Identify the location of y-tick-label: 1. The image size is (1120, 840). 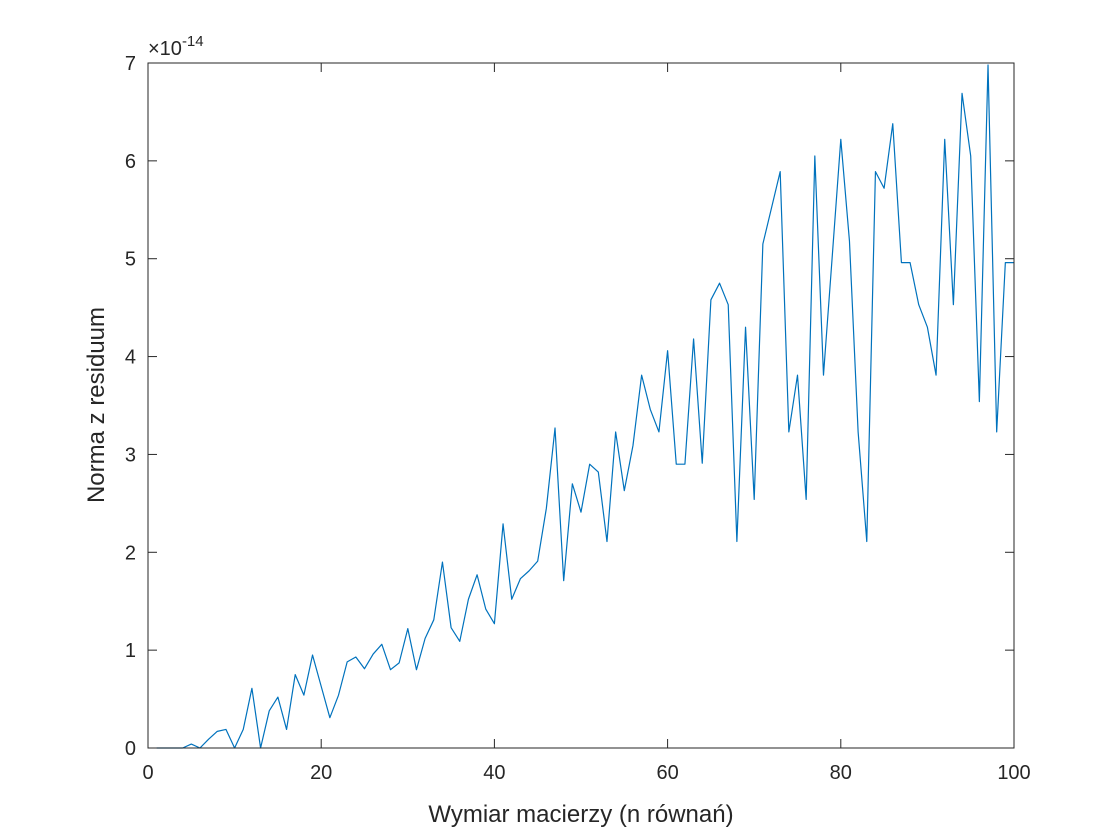
(130, 651).